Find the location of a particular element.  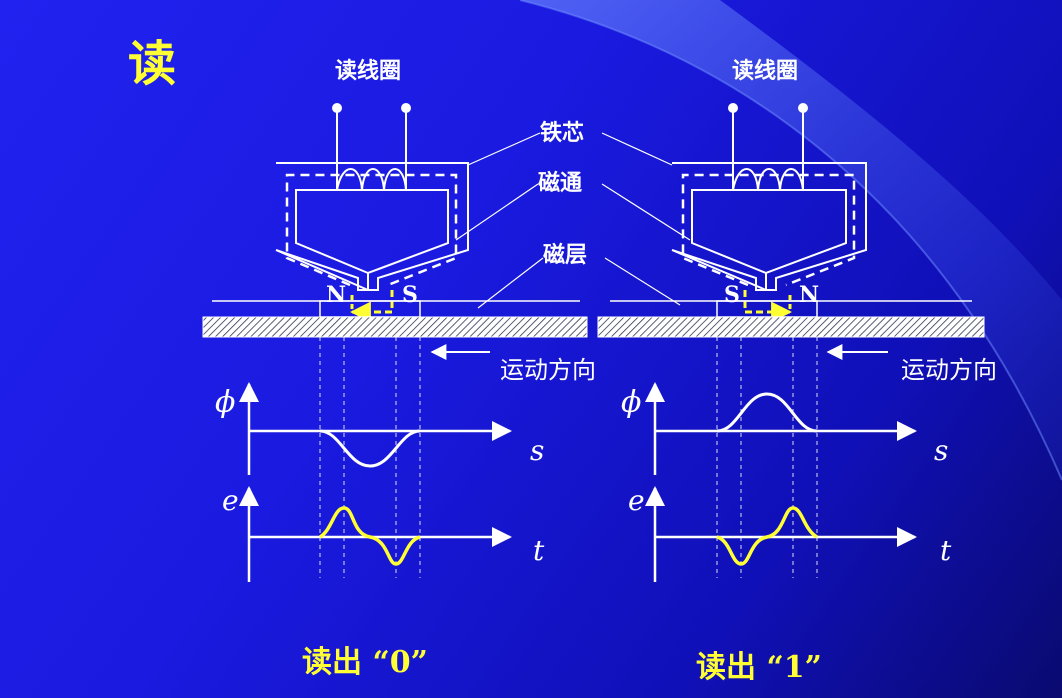

left-s-label: s is located at coordinates (537, 450).